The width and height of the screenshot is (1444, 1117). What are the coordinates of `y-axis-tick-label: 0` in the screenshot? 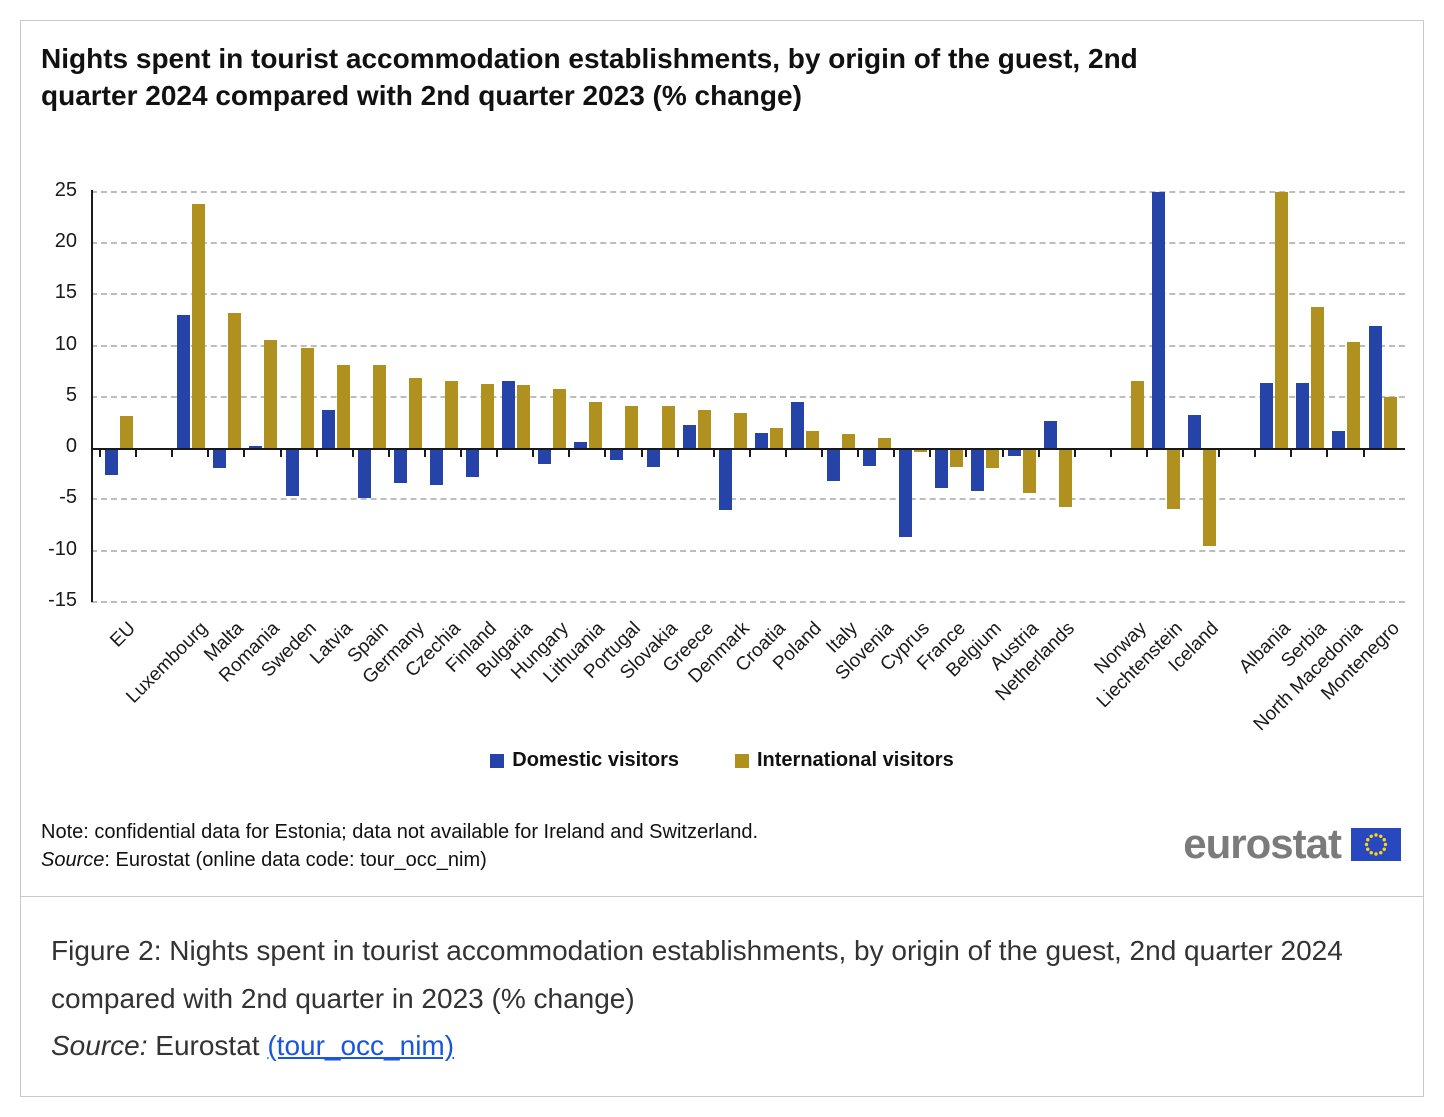 It's located at (71, 446).